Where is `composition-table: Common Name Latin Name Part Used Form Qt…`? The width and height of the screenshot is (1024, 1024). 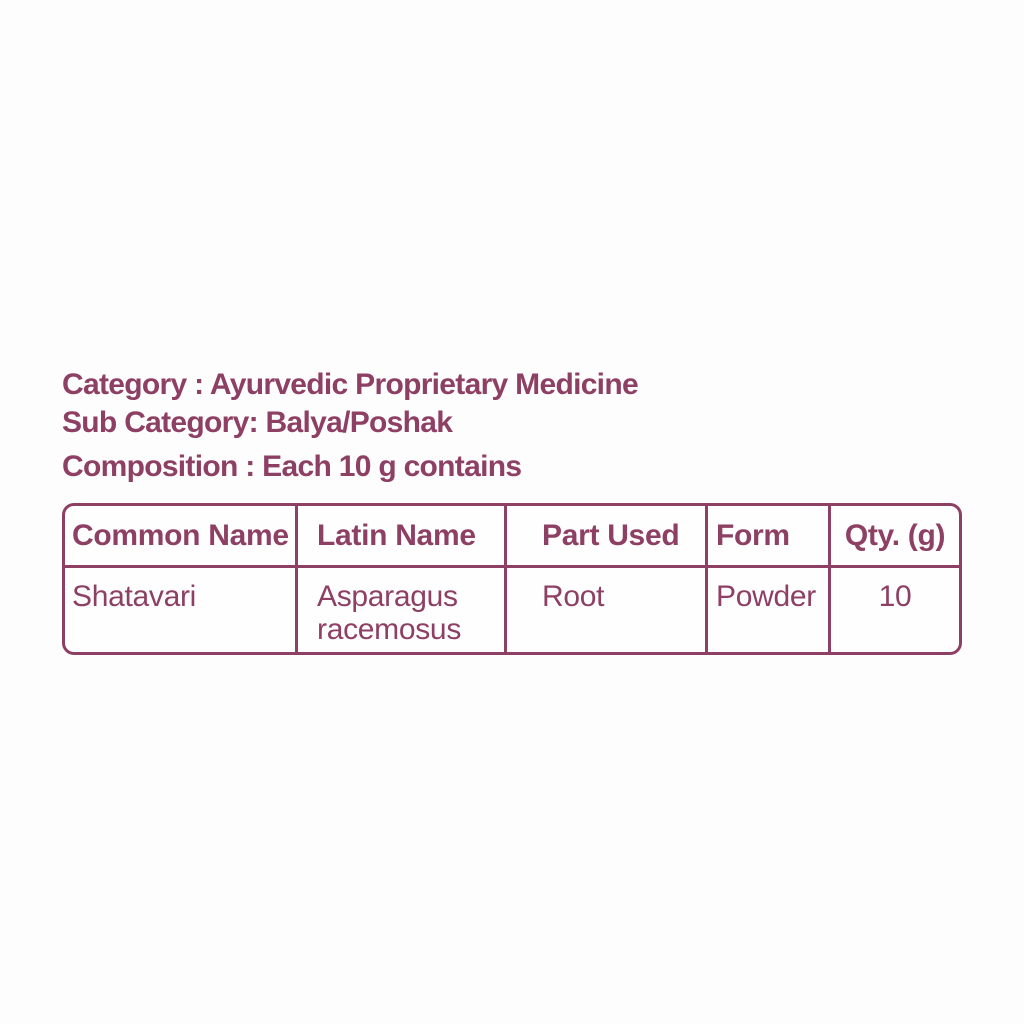 composition-table: Common Name Latin Name Part Used Form Qt… is located at coordinates (512, 579).